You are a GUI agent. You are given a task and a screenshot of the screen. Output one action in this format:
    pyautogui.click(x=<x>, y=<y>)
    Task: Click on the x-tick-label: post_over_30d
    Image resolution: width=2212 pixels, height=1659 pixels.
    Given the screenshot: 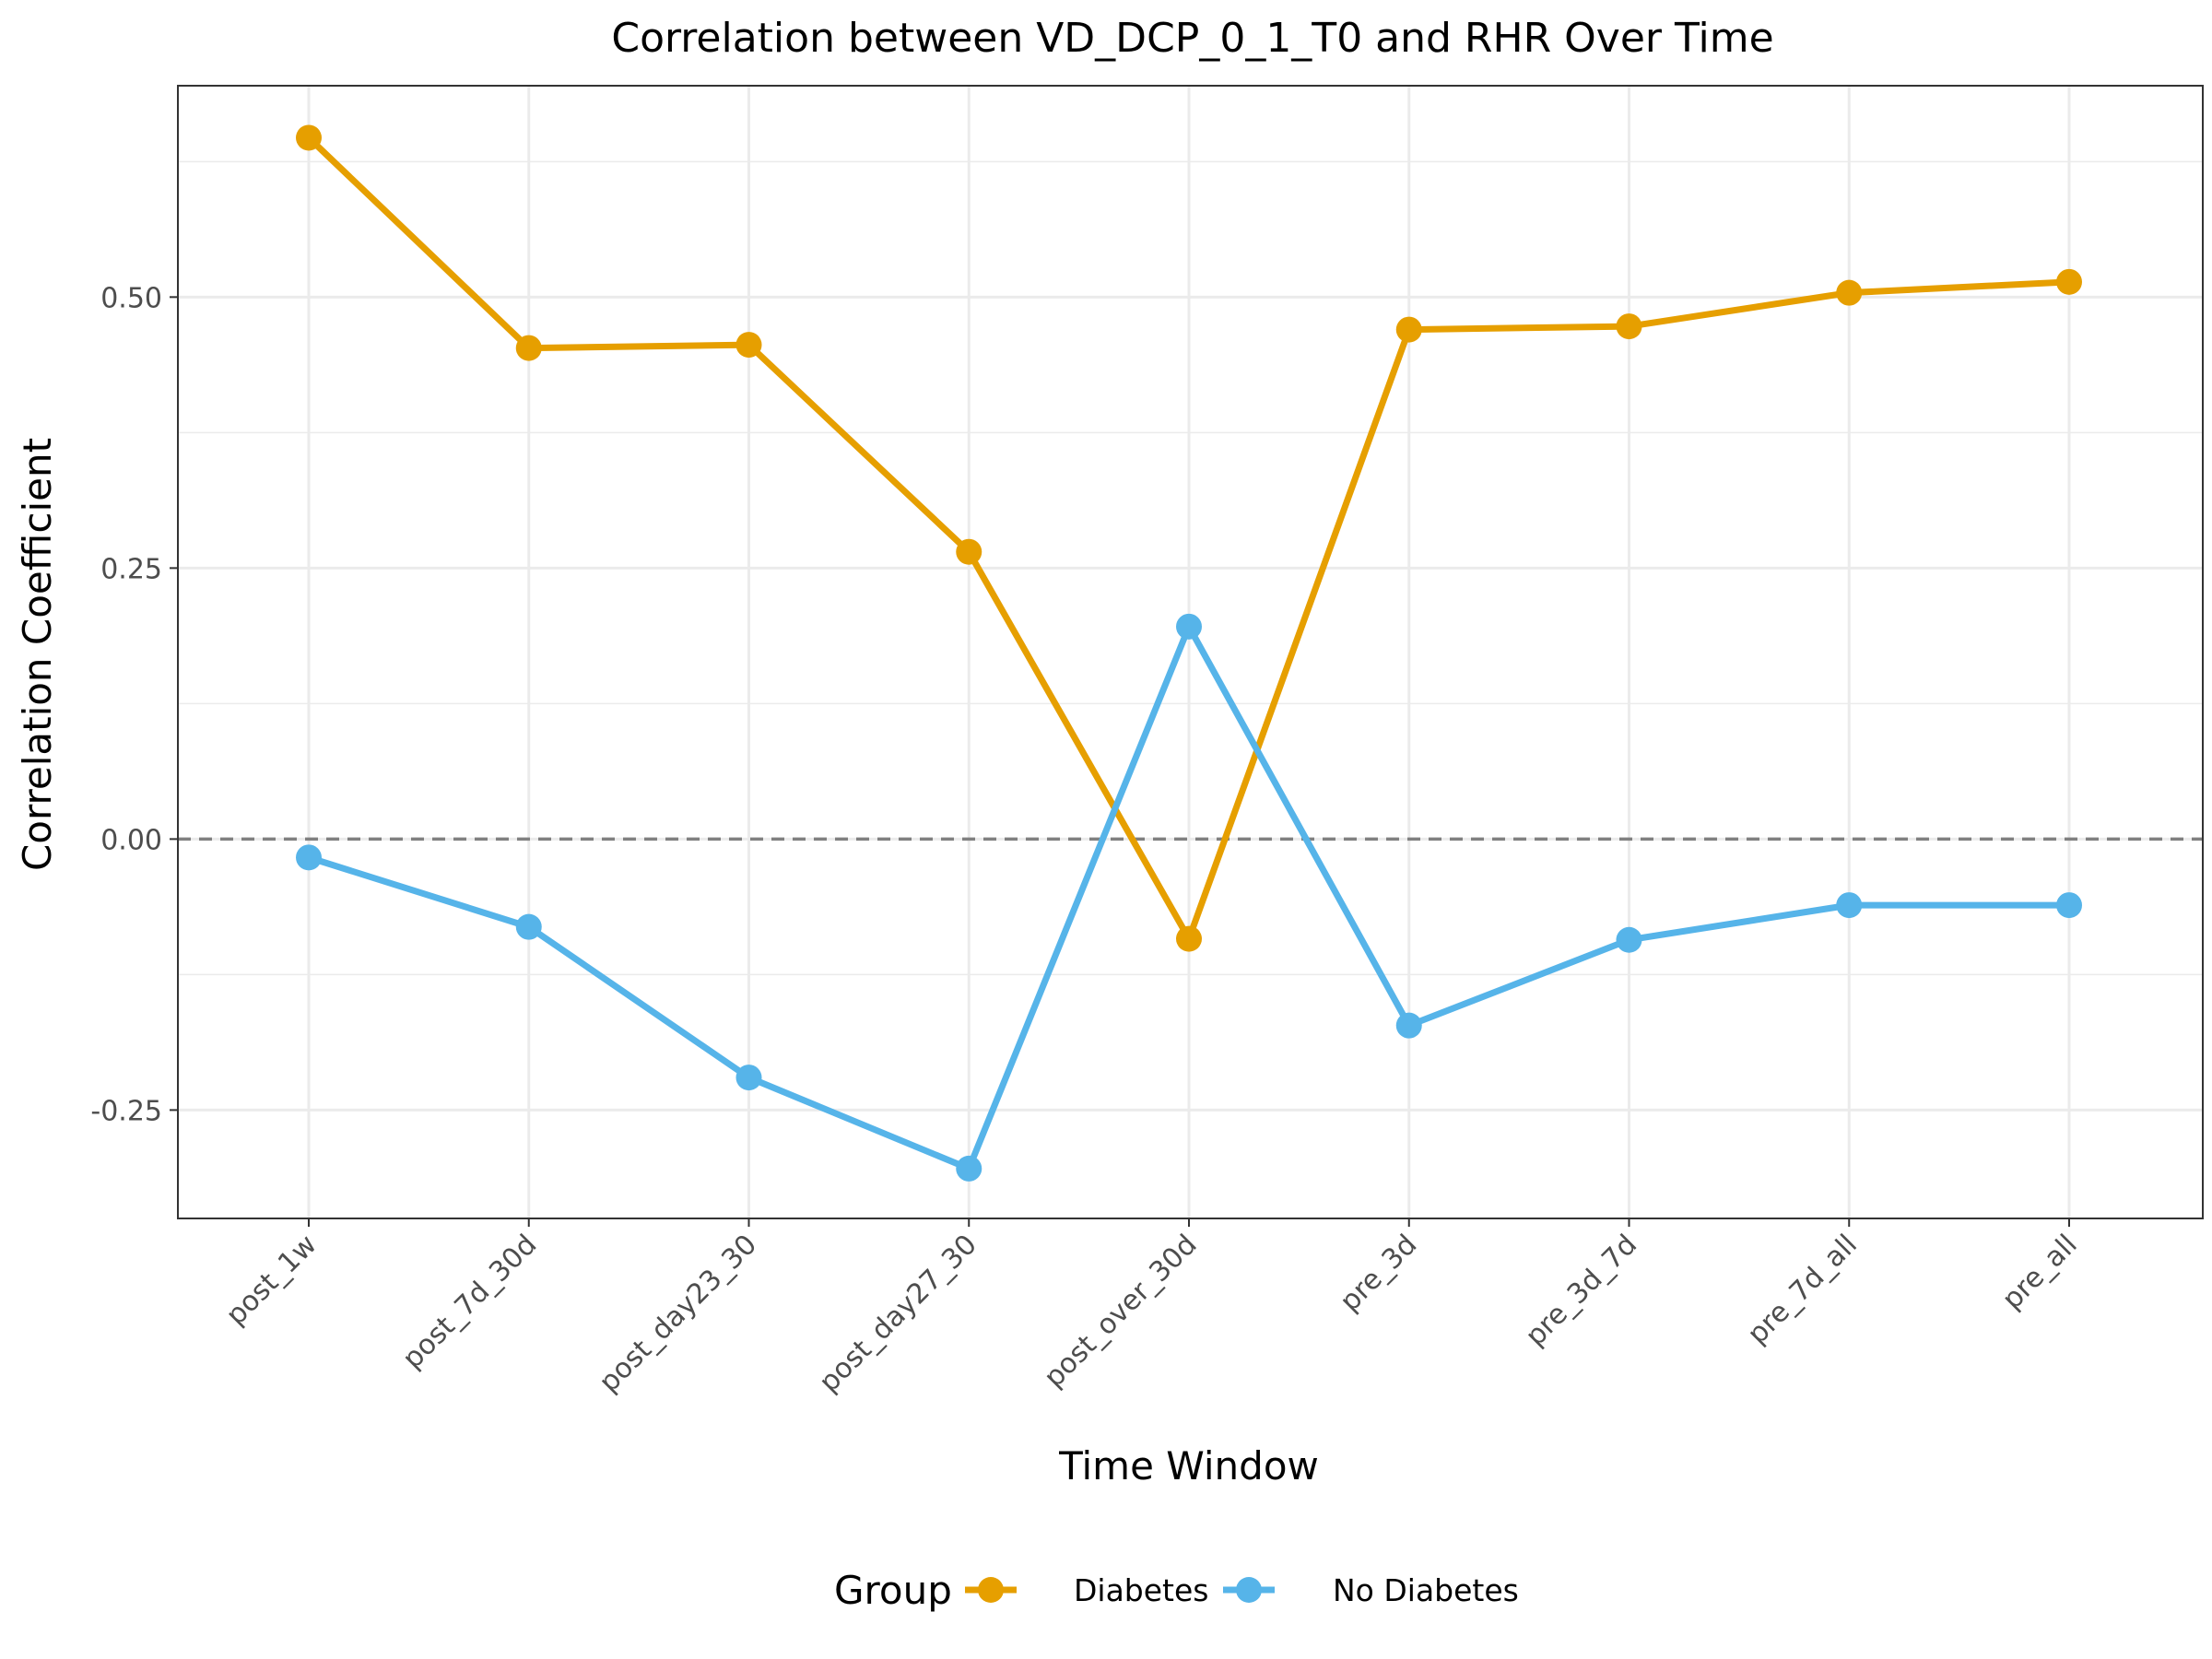 What is the action you would take?
    pyautogui.click(x=1121, y=1311)
    